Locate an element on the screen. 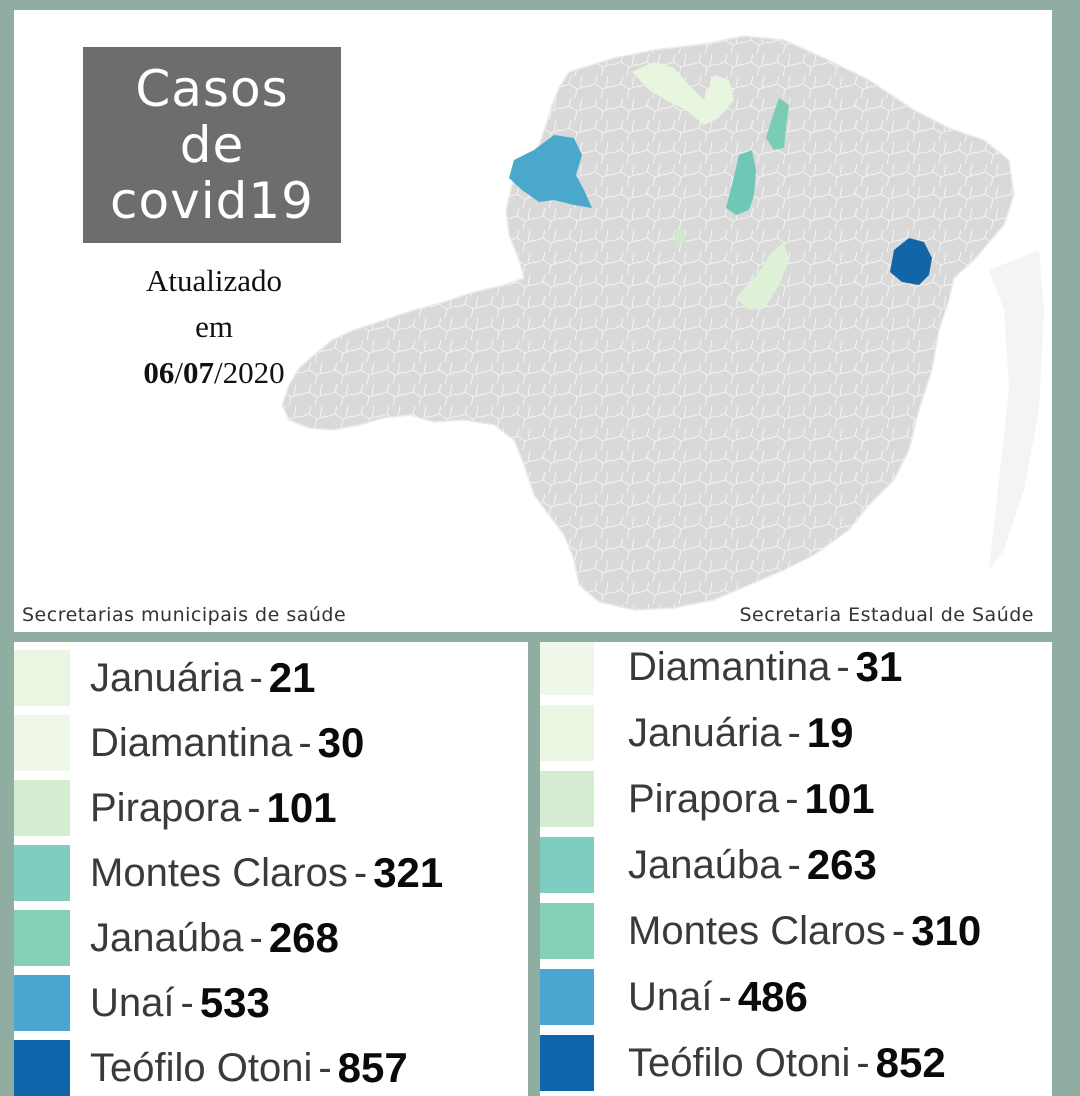  region-montes-claros-north is located at coordinates (777, 124).